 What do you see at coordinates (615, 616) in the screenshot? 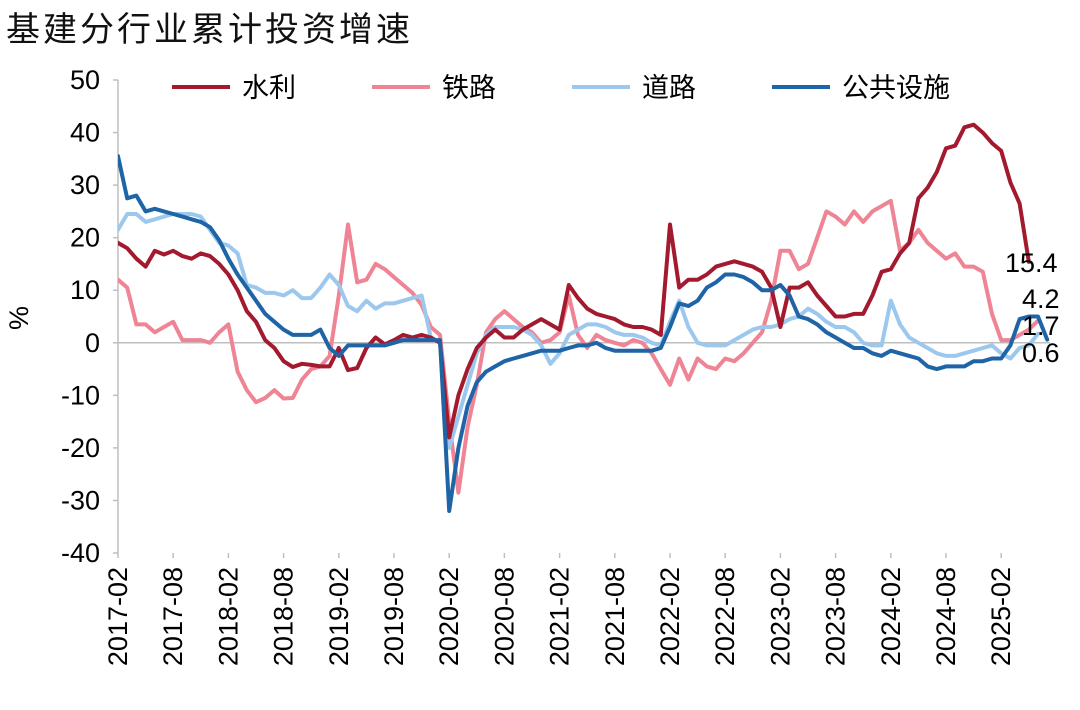
I see `x-tick-label: 2021-08` at bounding box center [615, 616].